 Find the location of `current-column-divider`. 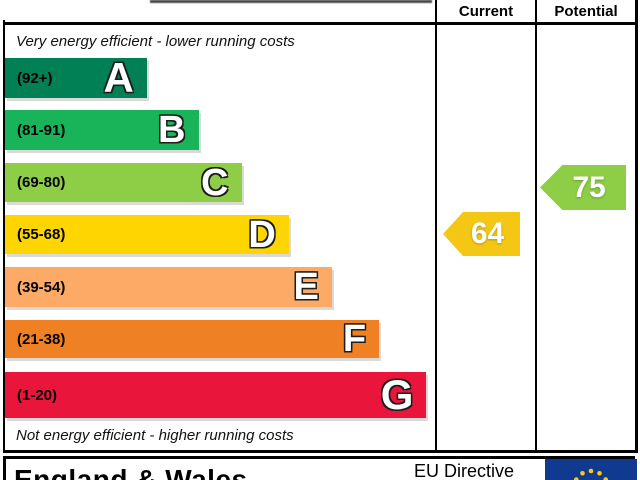

current-column-divider is located at coordinates (436, 225).